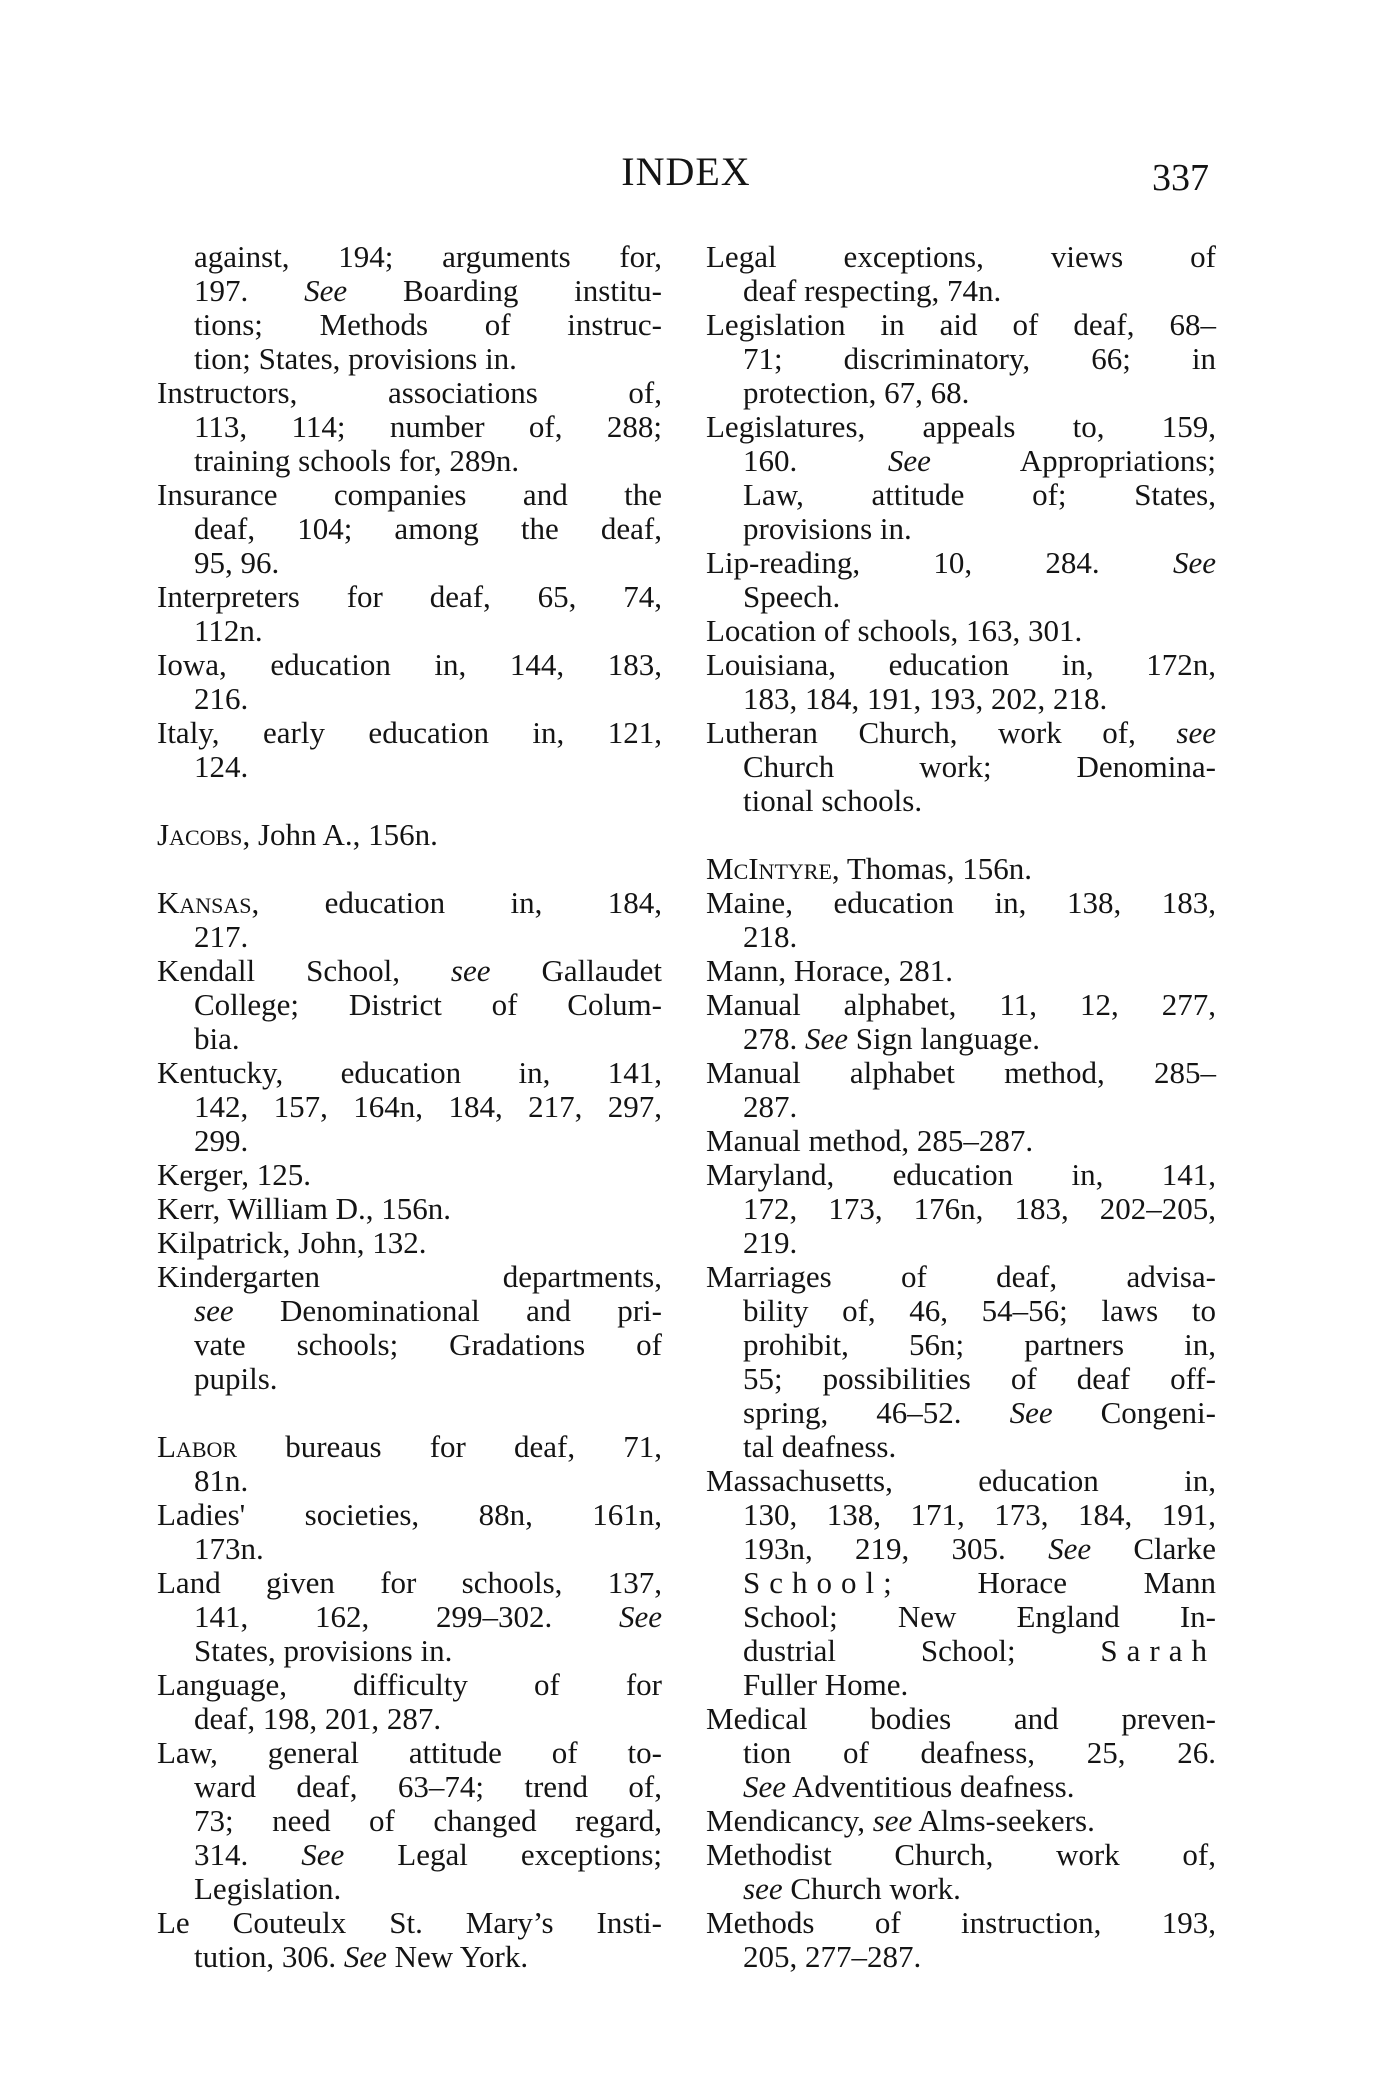 This screenshot has height=2074, width=1399. What do you see at coordinates (961, 563) in the screenshot?
I see `index-line: Lip-reading, 10, 284. See` at bounding box center [961, 563].